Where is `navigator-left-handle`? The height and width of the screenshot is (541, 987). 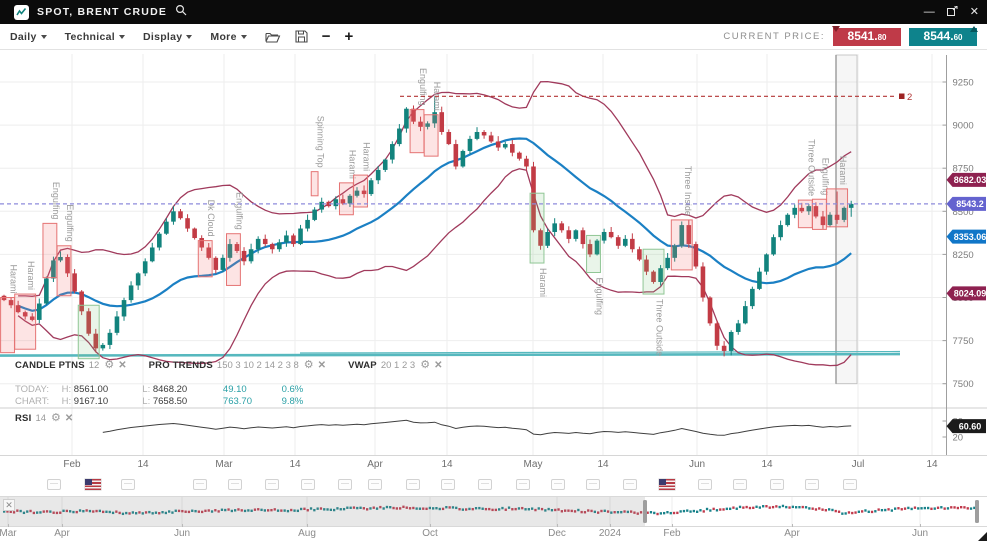
navigator-left-handle is located at coordinates (645, 511).